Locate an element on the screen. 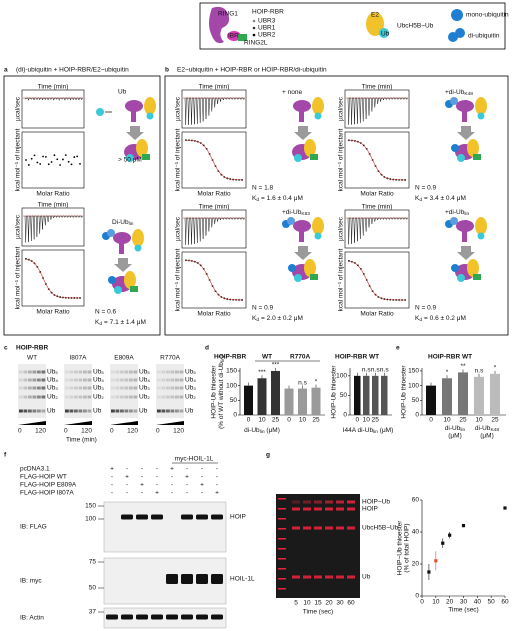 Image resolution: width=512 pixels, height=631 pixels. time-label: Time (sec) is located at coordinates (318, 612).